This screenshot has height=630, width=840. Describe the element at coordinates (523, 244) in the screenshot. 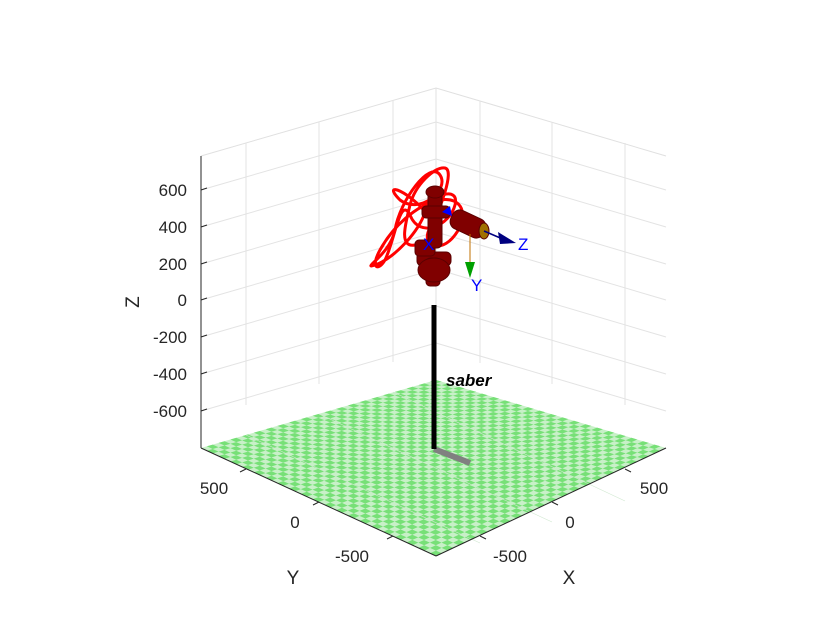

I see `frame-z-label: Z` at that location.